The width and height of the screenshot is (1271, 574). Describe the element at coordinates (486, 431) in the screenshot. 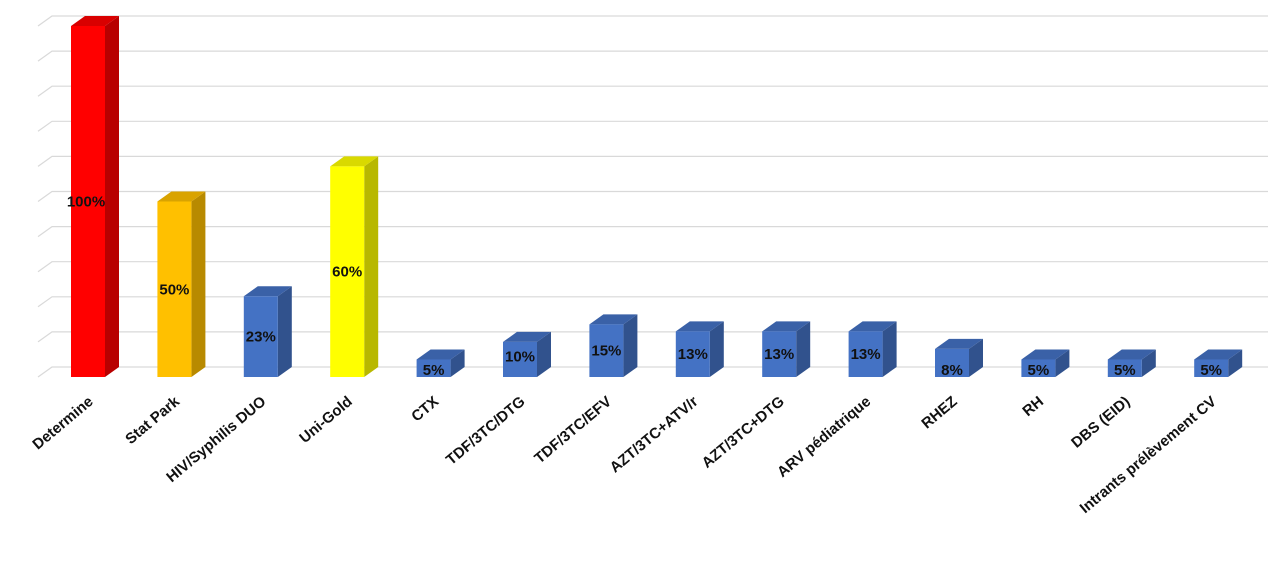

I see `category-label: TDF/3TC/DTG` at that location.